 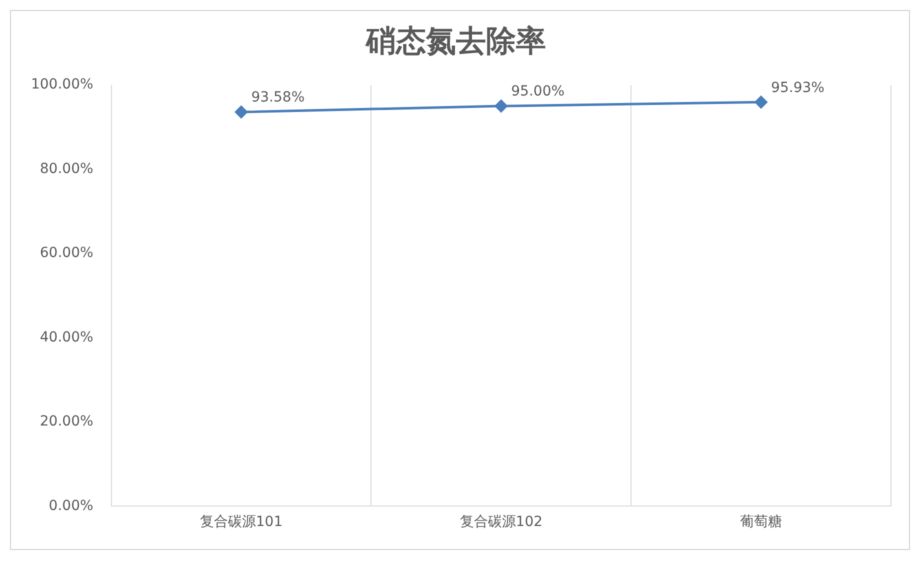 I want to click on y-tick-label: 20.00%, so click(x=67, y=422).